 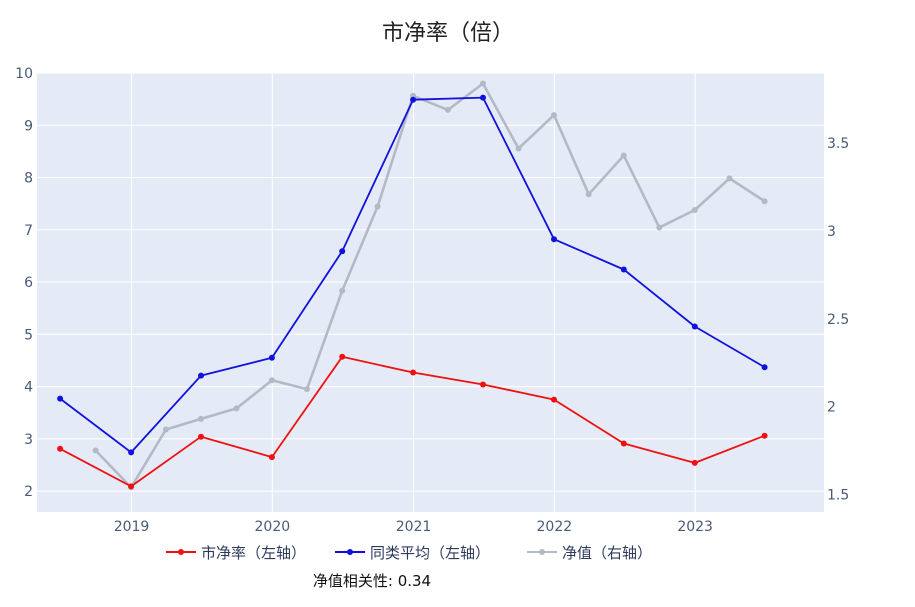 What do you see at coordinates (607, 553) in the screenshot?
I see `legend-label: 净值（右轴）` at bounding box center [607, 553].